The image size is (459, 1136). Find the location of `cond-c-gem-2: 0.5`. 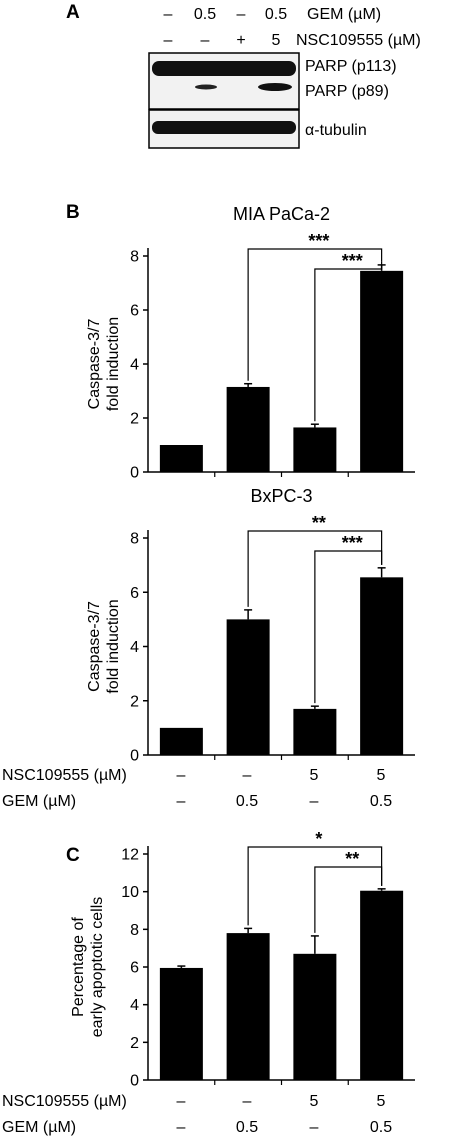

cond-c-gem-2: 0.5 is located at coordinates (247, 1127).